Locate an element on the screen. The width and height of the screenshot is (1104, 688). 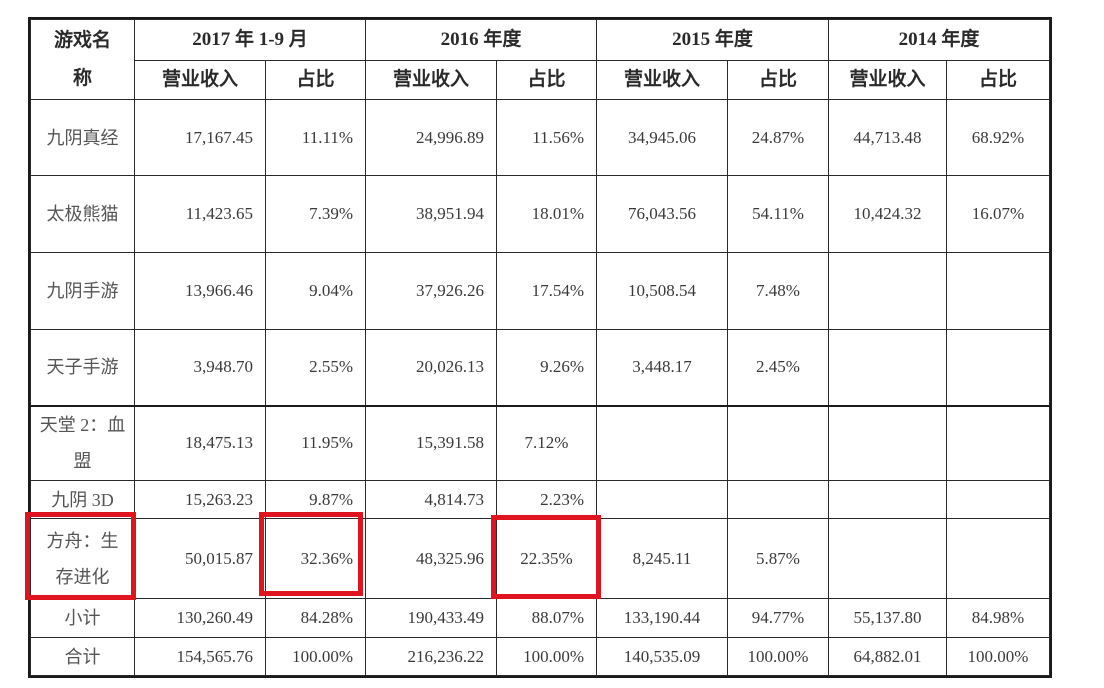
share-cell: 88.07% is located at coordinates (546, 618).